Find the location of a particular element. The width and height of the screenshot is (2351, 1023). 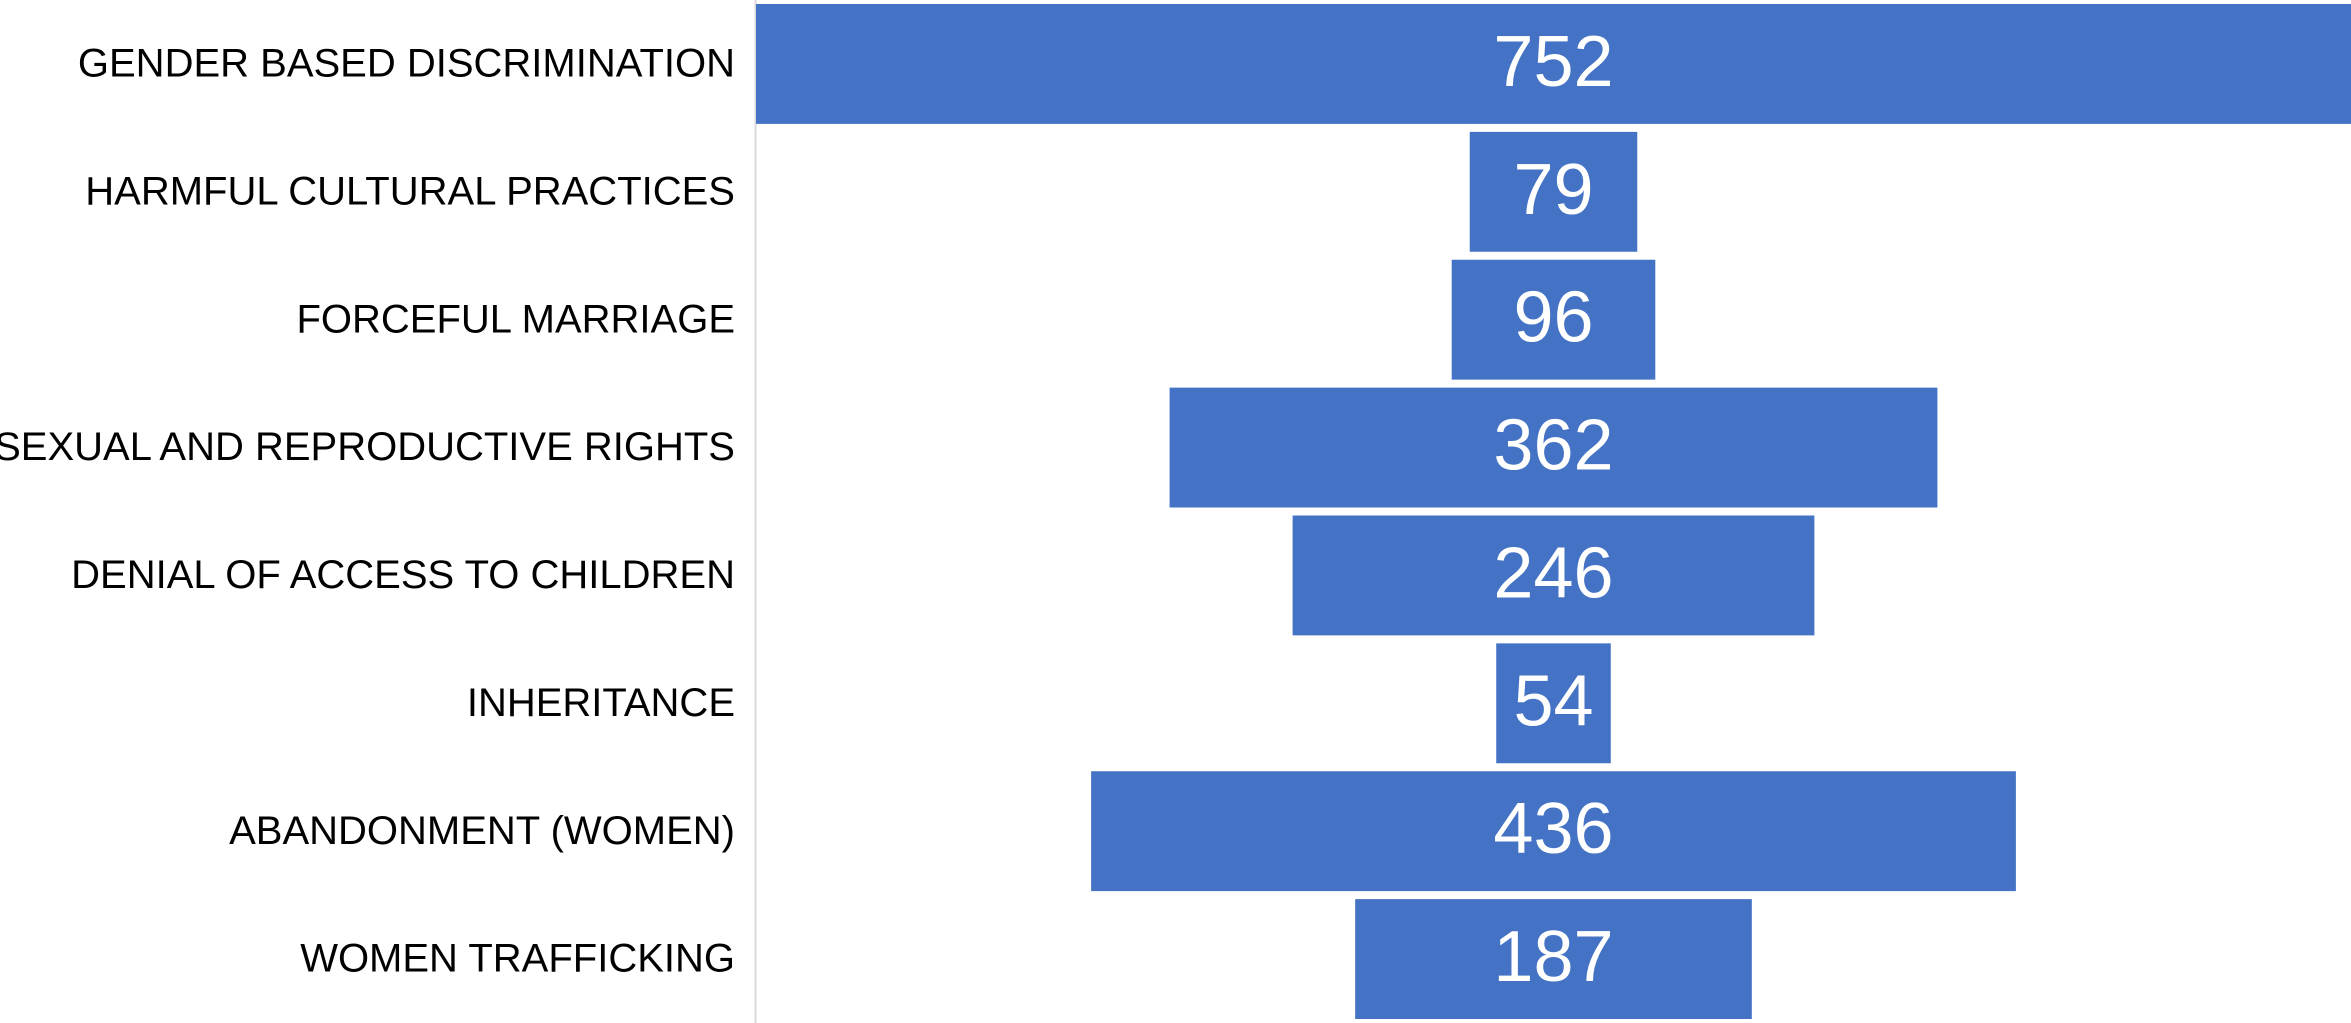

category-label: DENIAL OF ACCESS TO CHILDREN is located at coordinates (403, 575).